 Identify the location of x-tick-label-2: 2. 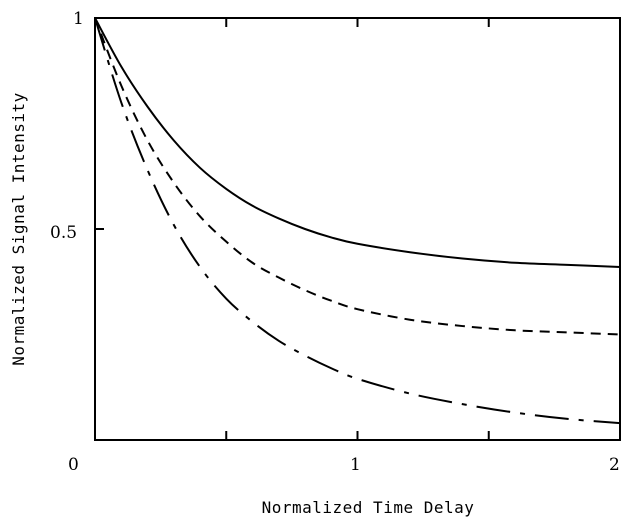
(614, 465).